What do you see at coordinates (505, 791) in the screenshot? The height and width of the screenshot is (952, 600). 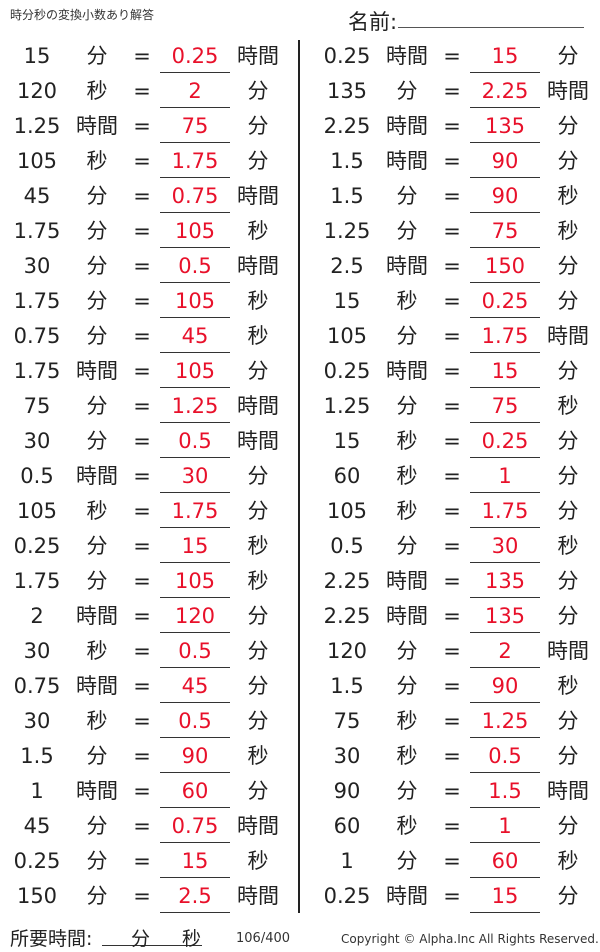 I see `problem-answer: 1.5` at bounding box center [505, 791].